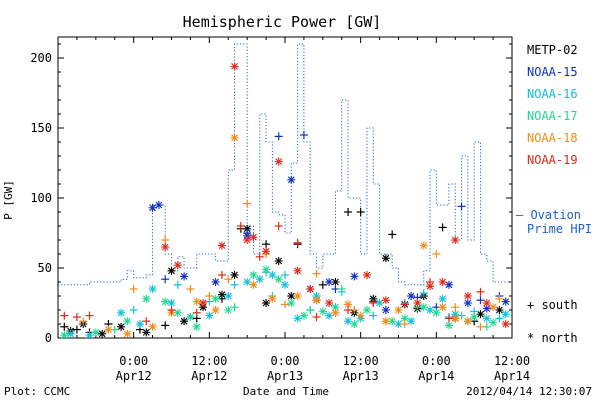 This screenshot has width=600, height=400. I want to click on x-tick-time-label: 0:00, so click(285, 361).